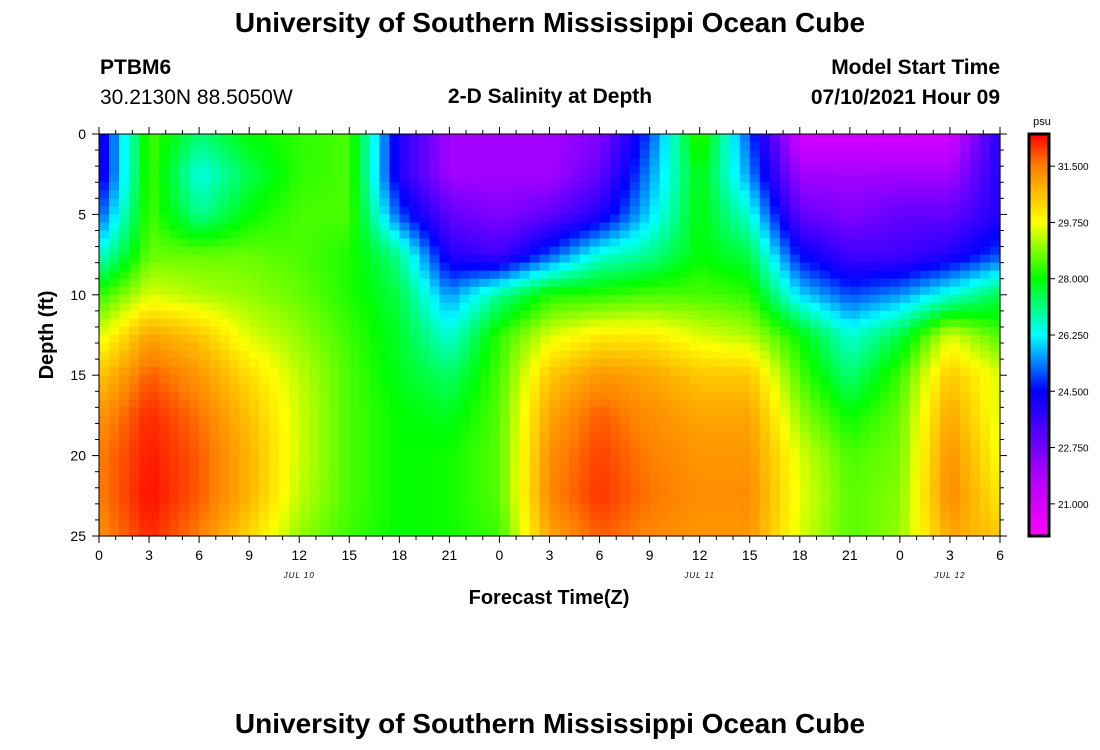  Describe the element at coordinates (1073, 449) in the screenshot. I see `colorbar-tick-label: 22.750` at that location.